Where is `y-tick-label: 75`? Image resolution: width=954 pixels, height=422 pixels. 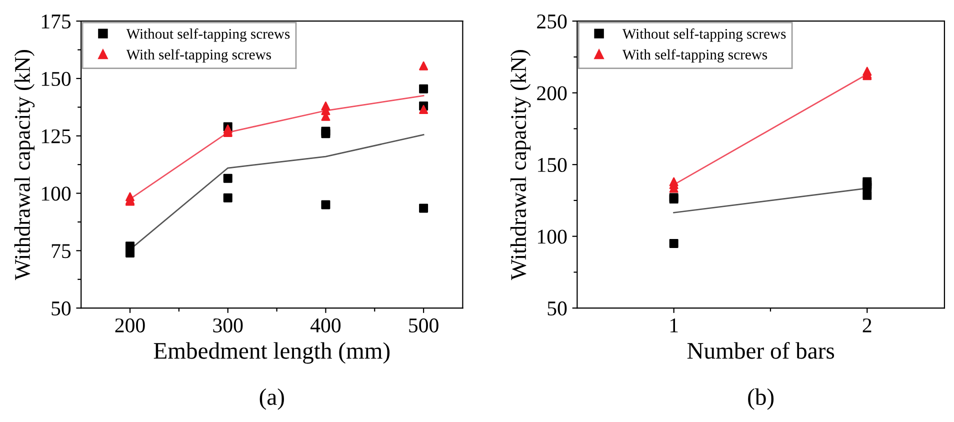
y-tick-label: 75 is located at coordinates (61, 251).